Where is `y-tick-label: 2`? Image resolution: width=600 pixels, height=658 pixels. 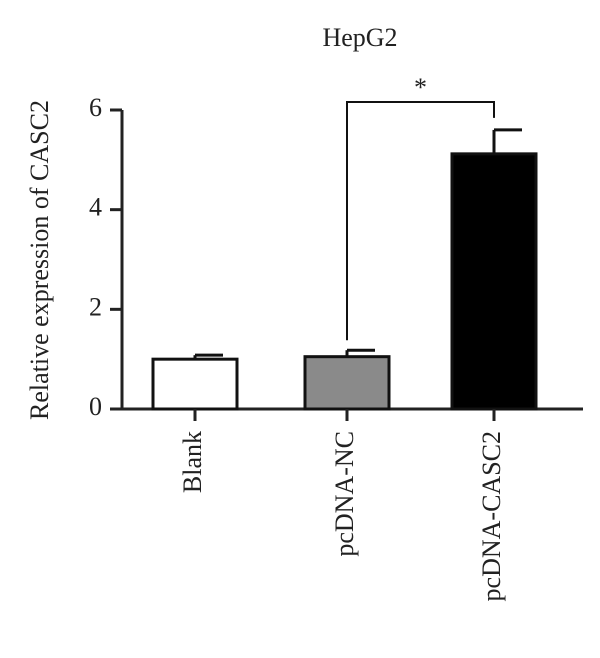
y-tick-label: 2 is located at coordinates (95, 306).